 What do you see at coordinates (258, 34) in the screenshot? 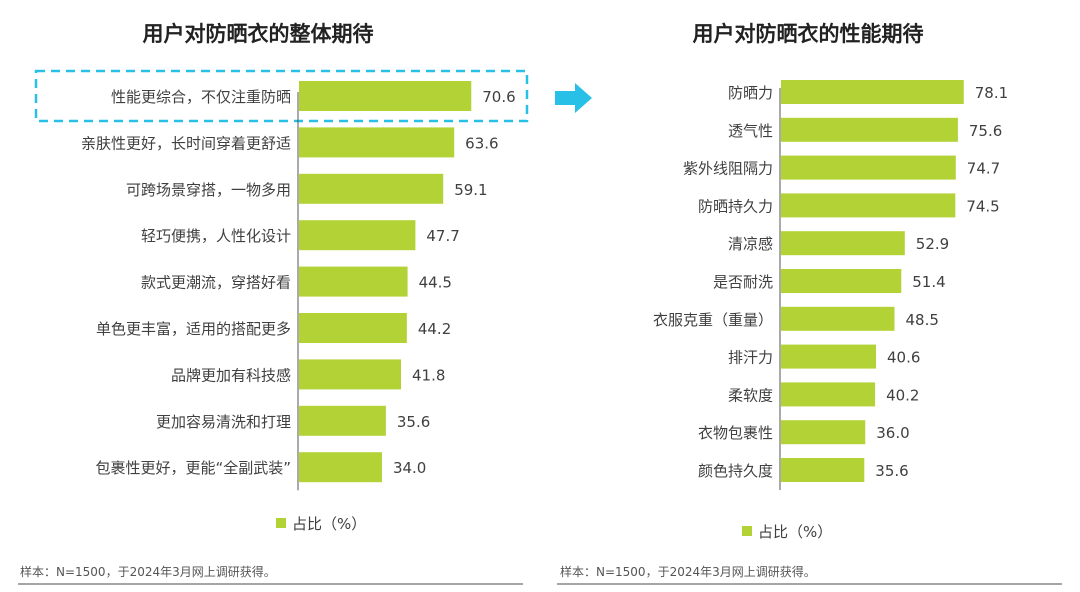
I see `left-chart-title: 用户对防晒衣的整体期待` at bounding box center [258, 34].